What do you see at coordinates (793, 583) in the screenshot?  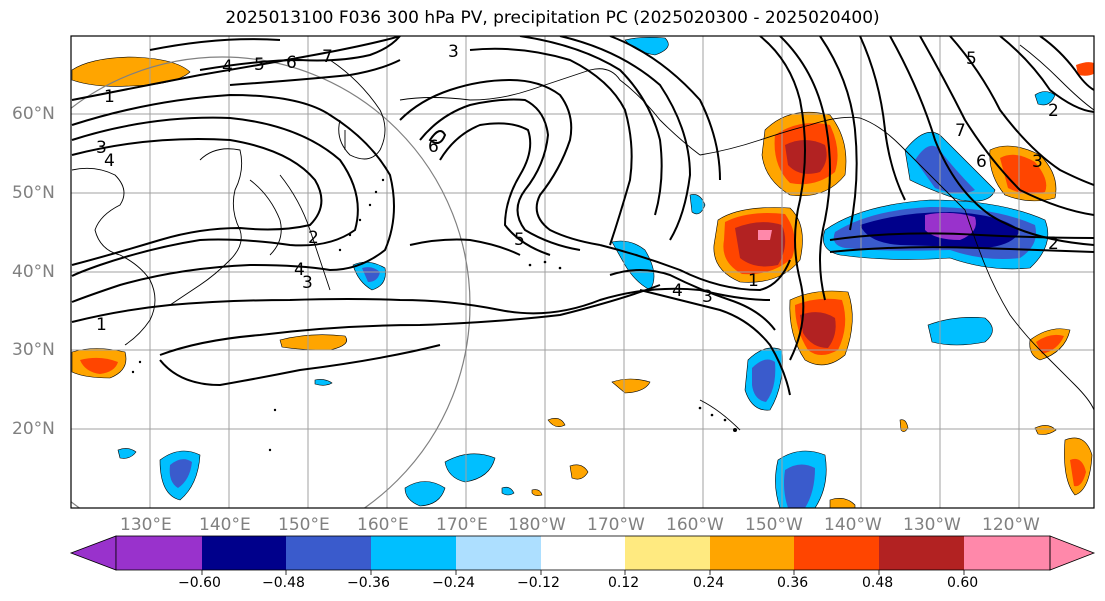 I see `colorbar-tick-label: 0.36` at bounding box center [793, 583].